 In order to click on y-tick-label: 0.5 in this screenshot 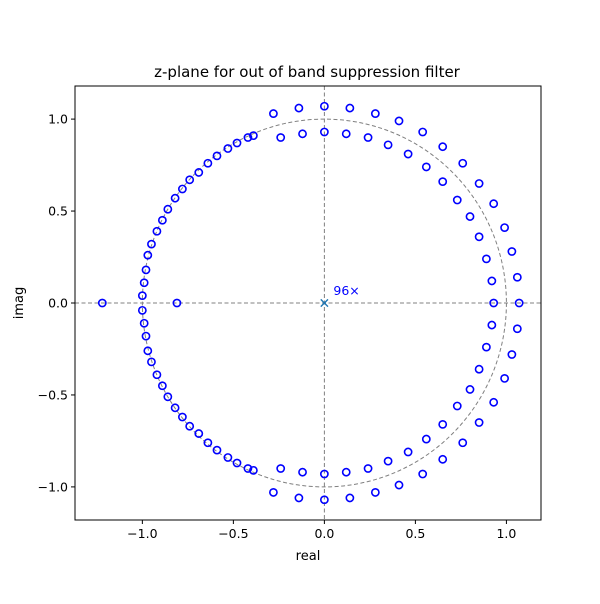, I will do `click(58, 211)`.